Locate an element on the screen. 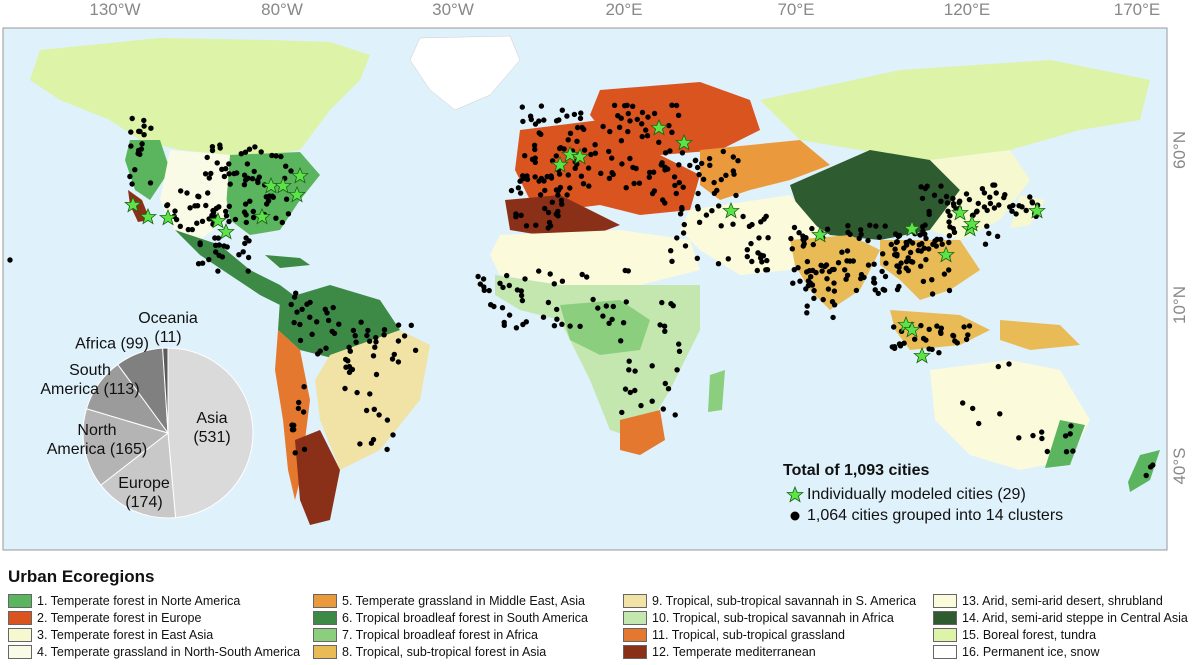 This screenshot has width=1200, height=665. ecoregion-label: 12. Temperate mediterranean is located at coordinates (734, 652).